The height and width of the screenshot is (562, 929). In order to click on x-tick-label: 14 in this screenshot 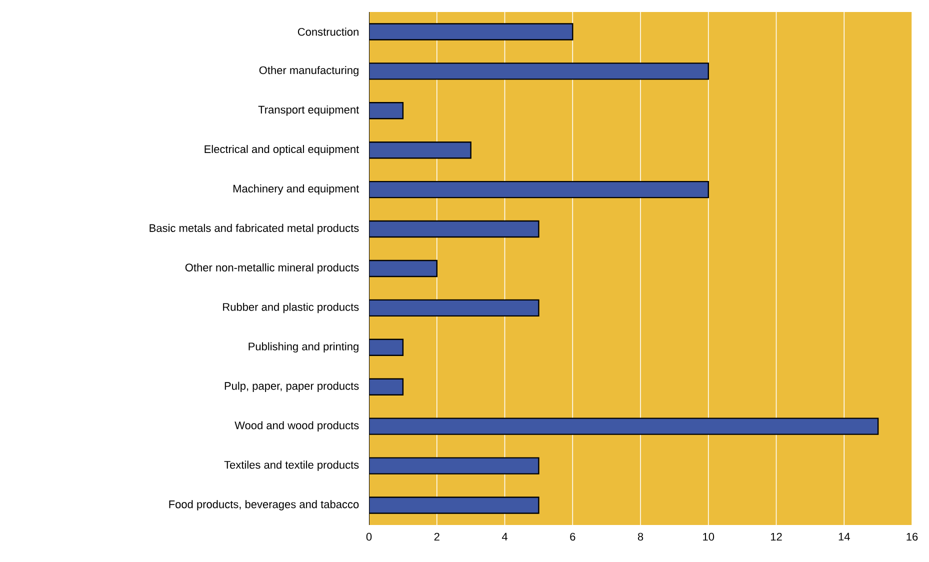, I will do `click(844, 536)`.